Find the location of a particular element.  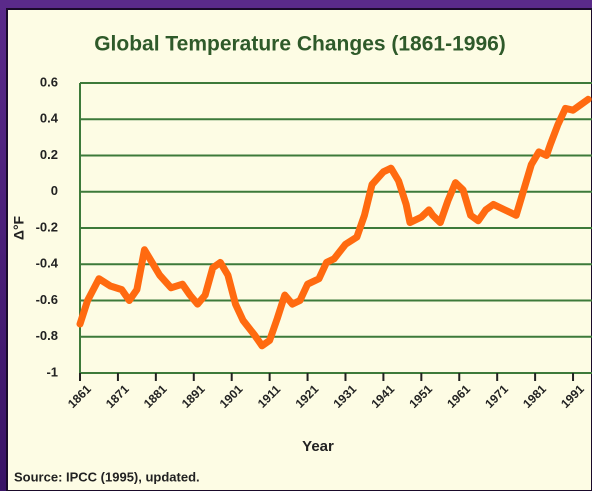

y-tick-label: -0.8 is located at coordinates (47, 335).